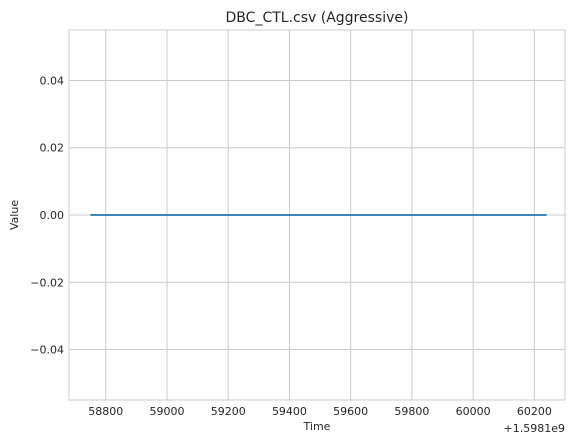 This screenshot has height=444, width=573. What do you see at coordinates (14, 215) in the screenshot?
I see `y-axis-label: Value` at bounding box center [14, 215].